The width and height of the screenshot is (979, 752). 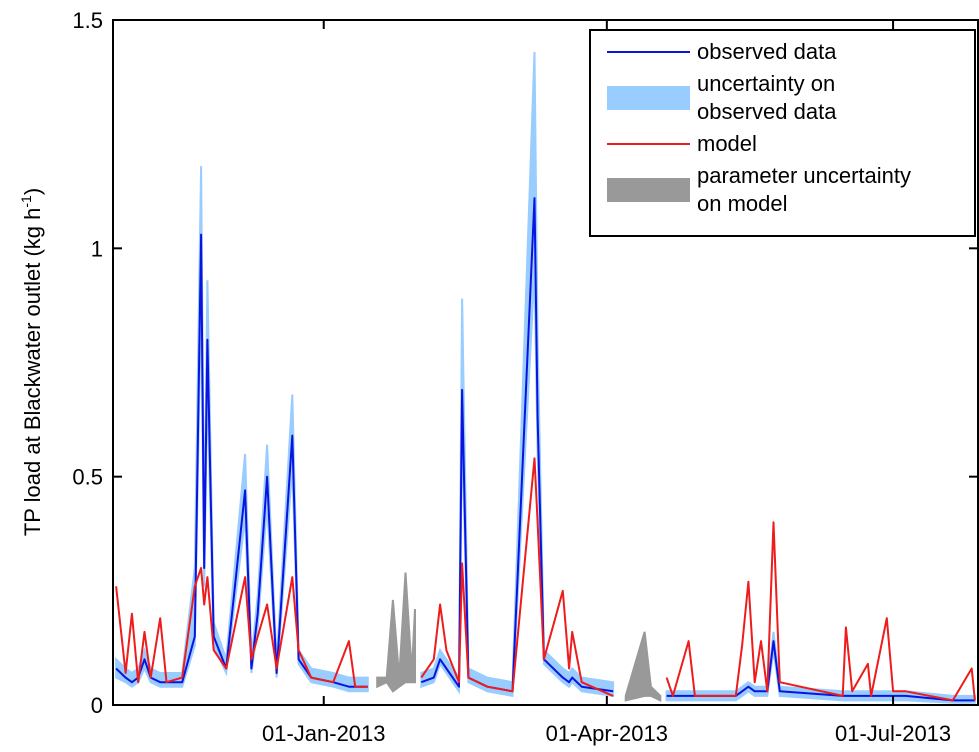 I want to click on legend-line: on model, so click(x=742, y=203).